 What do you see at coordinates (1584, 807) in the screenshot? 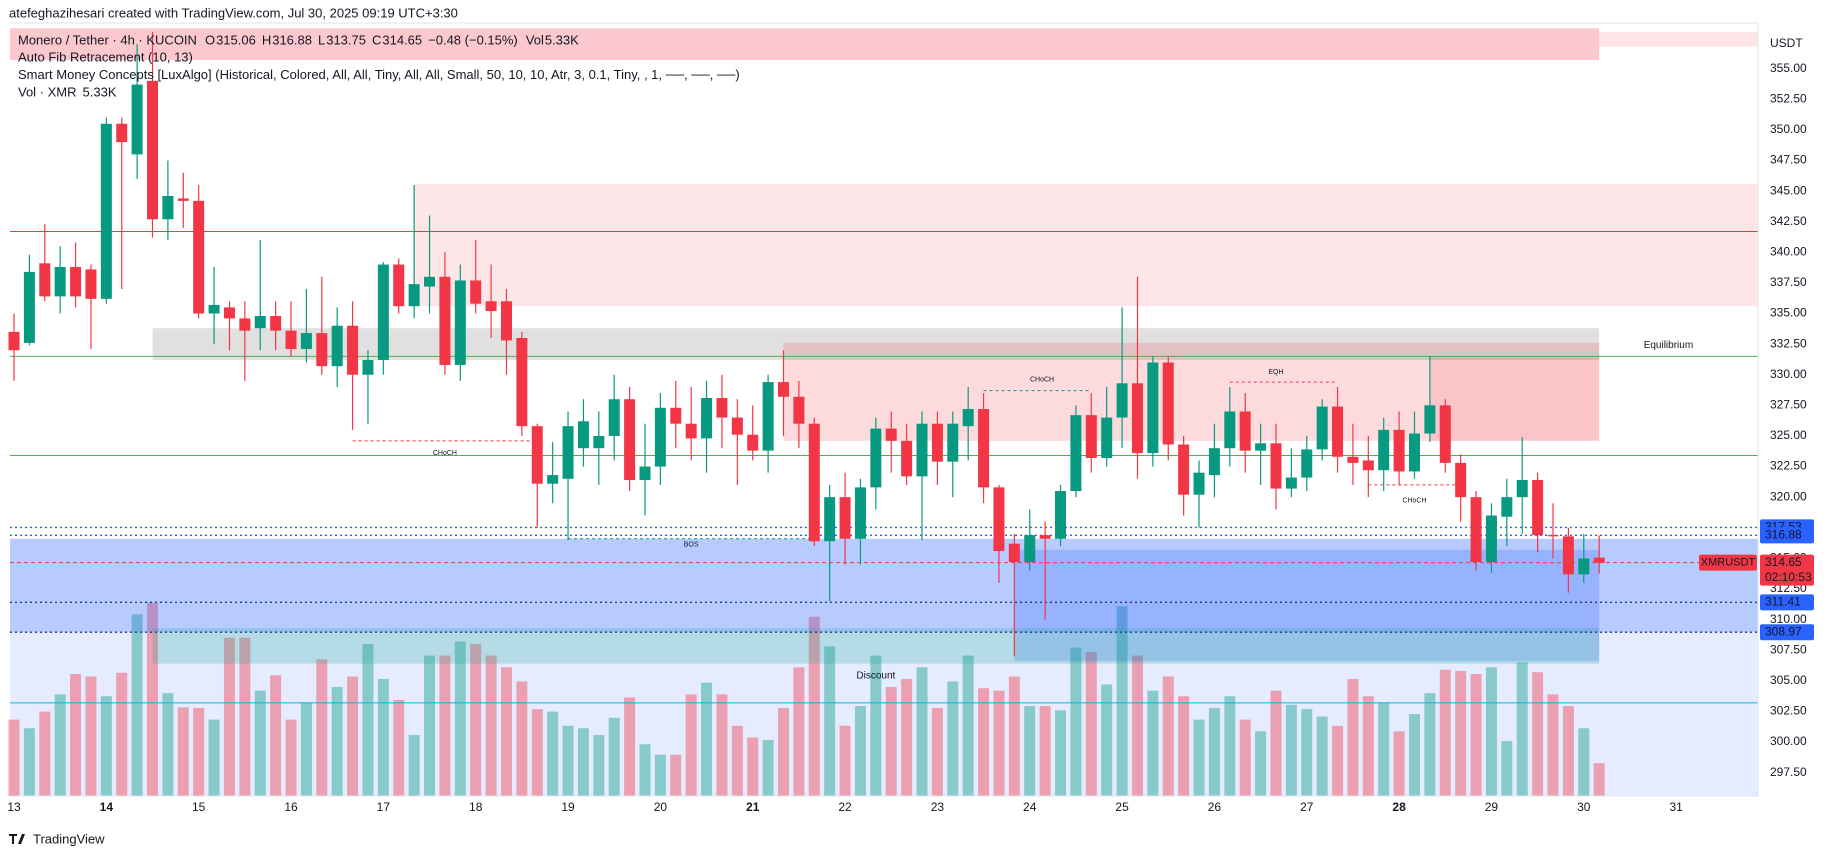
I see `x-tick-label: 30` at bounding box center [1584, 807].